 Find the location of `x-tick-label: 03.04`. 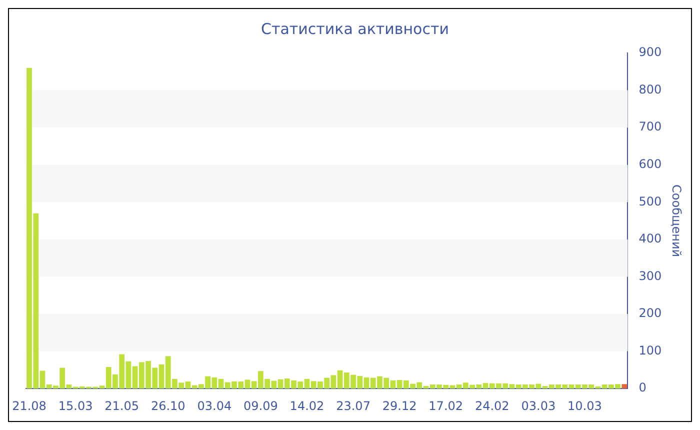

x-tick-label: 03.04 is located at coordinates (214, 405).